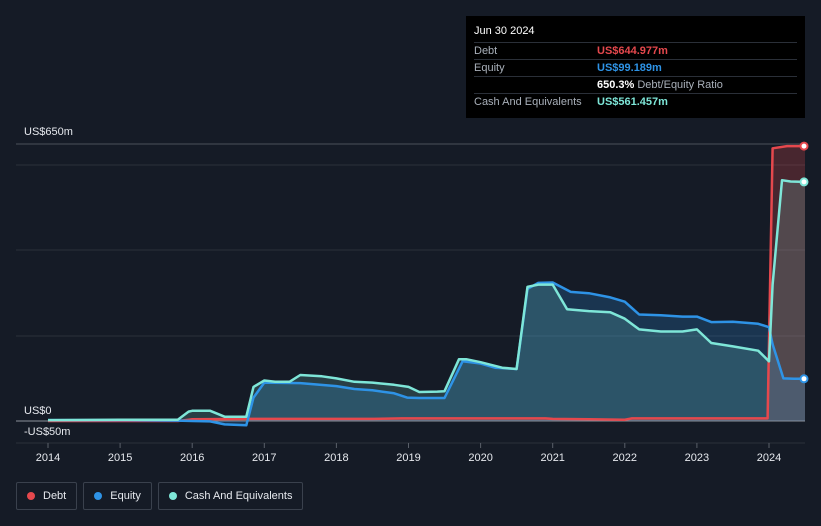 The width and height of the screenshot is (821, 526). Describe the element at coordinates (635, 84) in the screenshot. I see `tooltip-row-ratio: 650.3% Debt/Equity Ratio` at that location.